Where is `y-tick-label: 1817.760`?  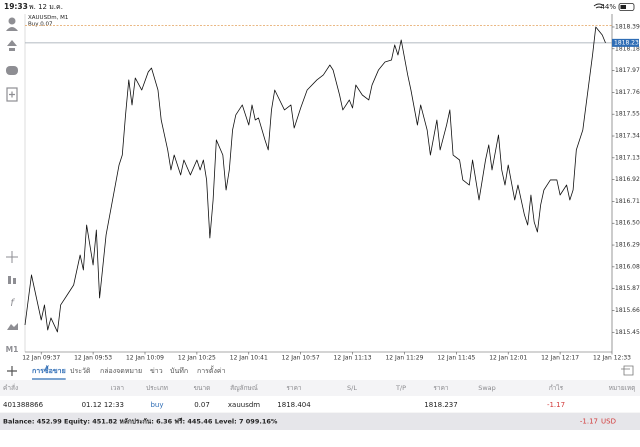
y-tick-label: 1817.760 is located at coordinates (627, 92).